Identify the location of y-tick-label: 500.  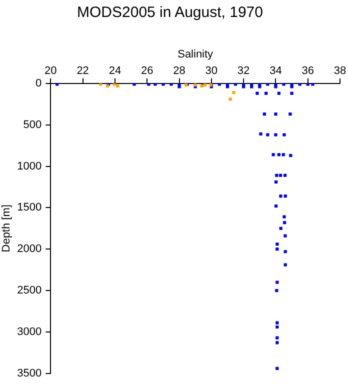
(32, 124).